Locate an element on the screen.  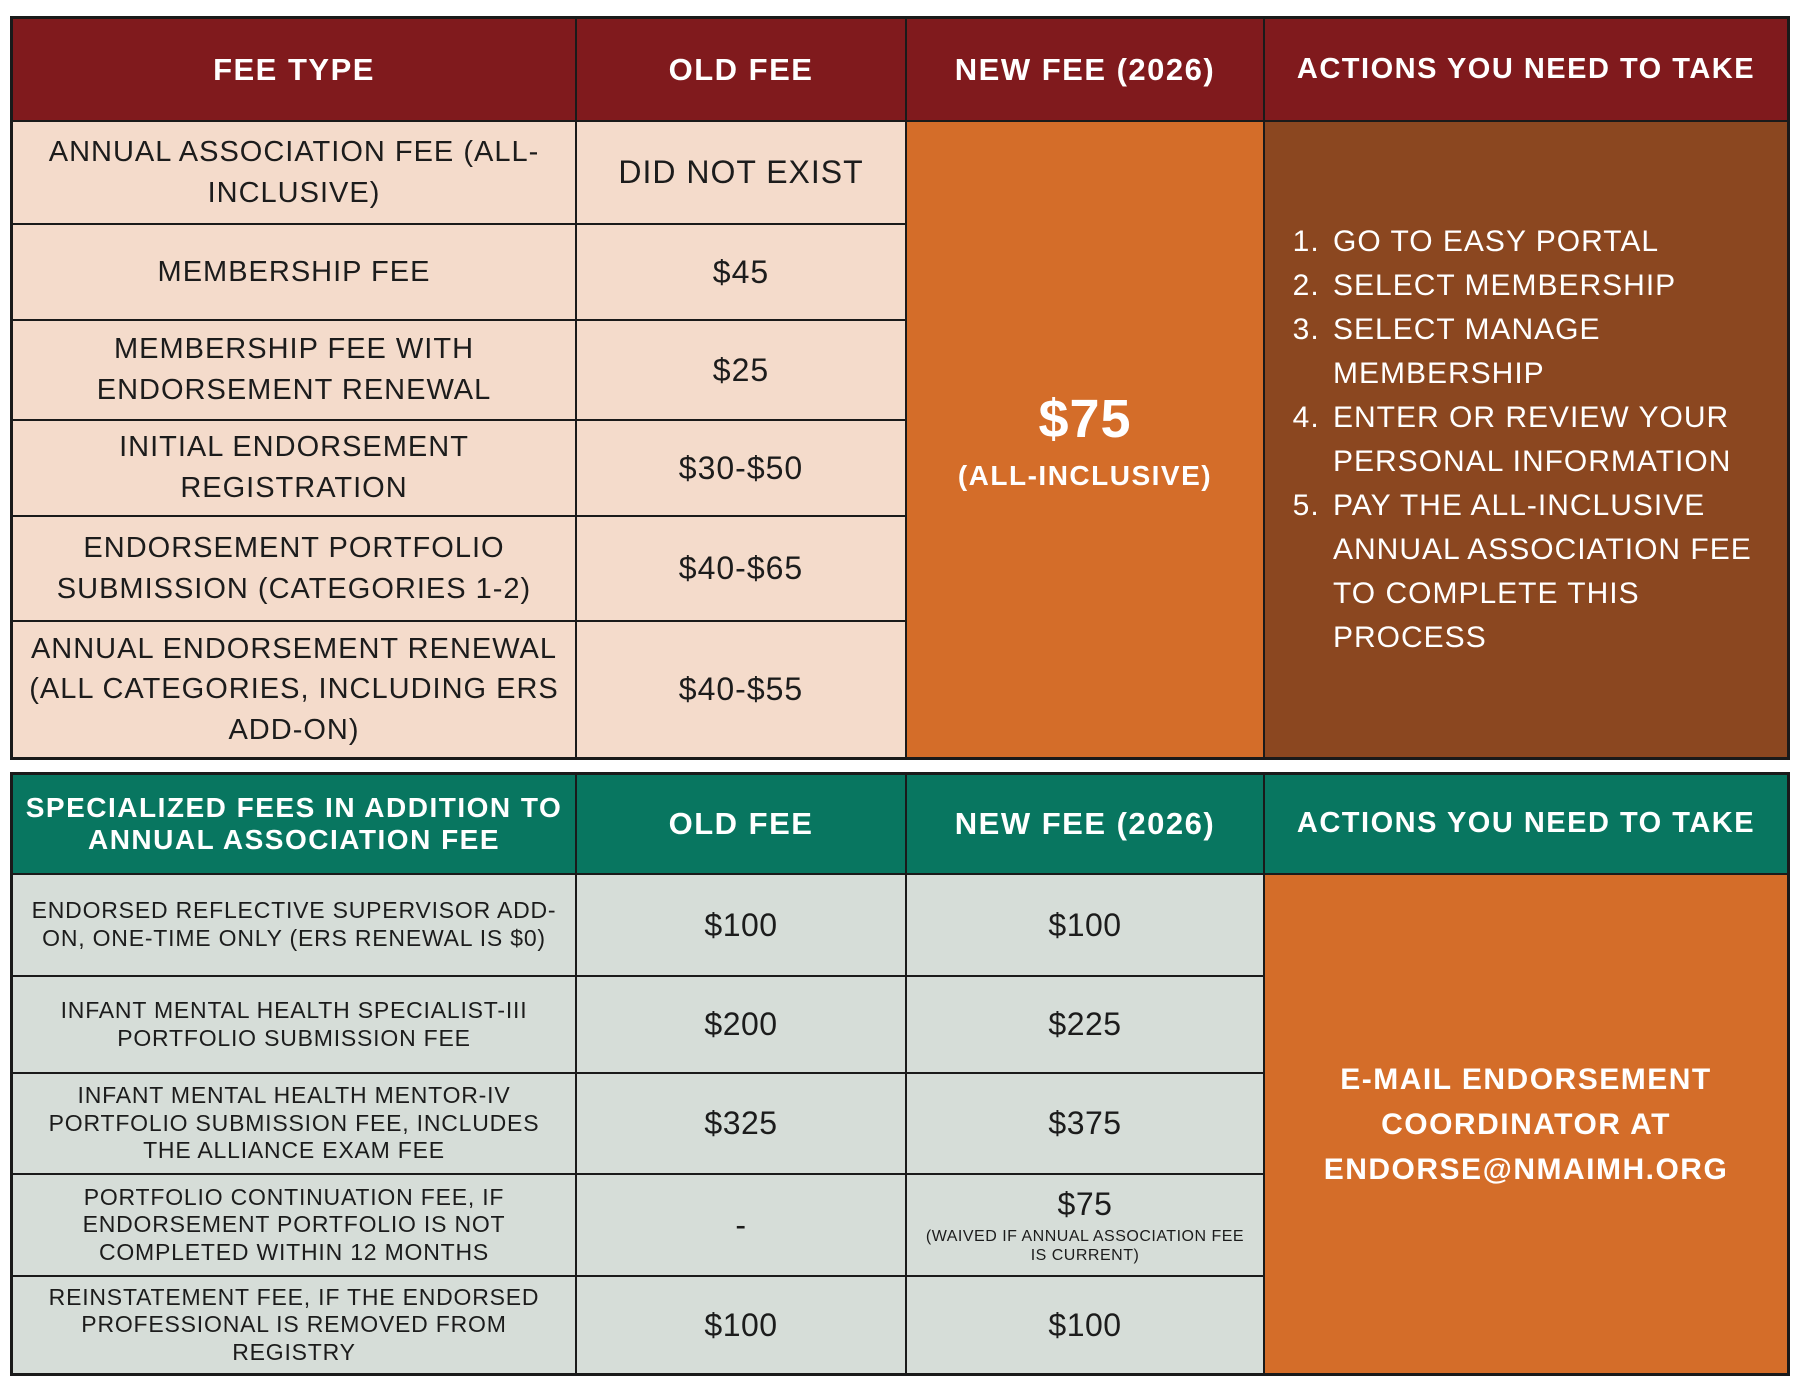
new-fee-note: (ALL-INCLUSIVE) is located at coordinates (1085, 475).